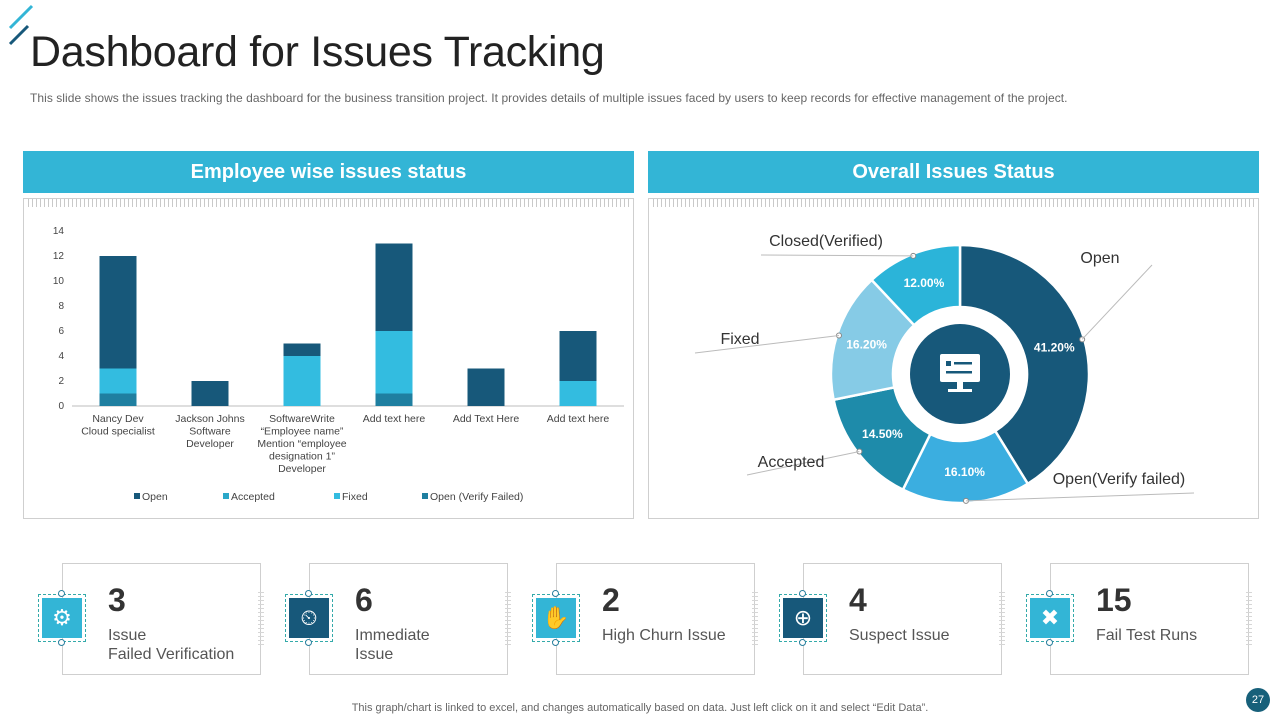 The image size is (1280, 720). I want to click on kpi-number: 15, so click(1114, 600).